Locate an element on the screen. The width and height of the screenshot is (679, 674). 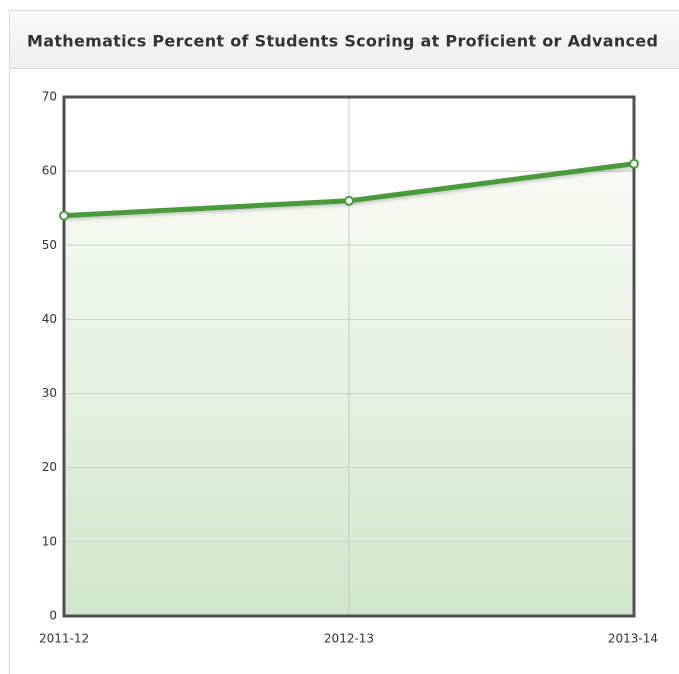
x-tick-label: 2012-13 is located at coordinates (349, 639).